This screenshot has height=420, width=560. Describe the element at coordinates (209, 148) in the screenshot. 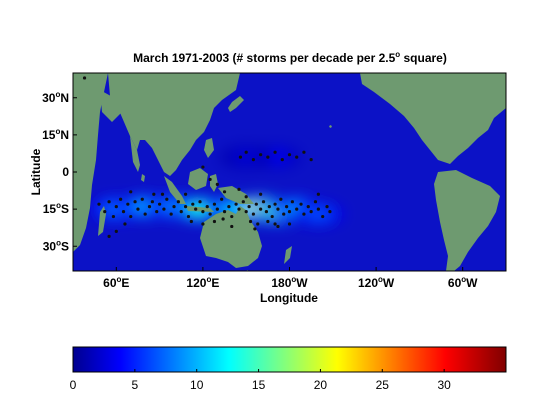

I see `land-philippines` at that location.